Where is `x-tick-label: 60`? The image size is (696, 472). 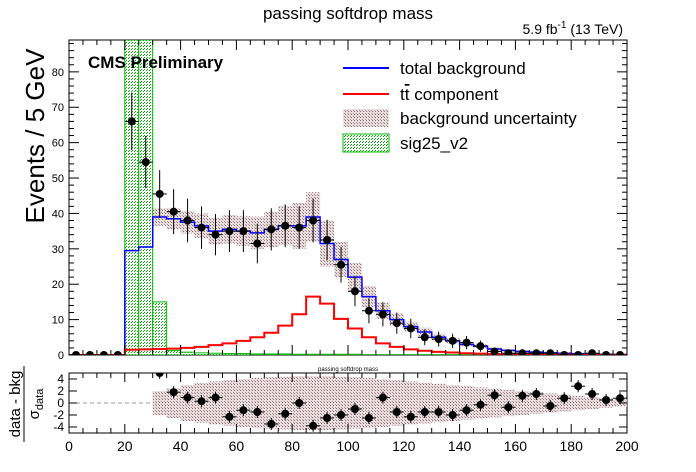 x-tick-label: 60 is located at coordinates (237, 446).